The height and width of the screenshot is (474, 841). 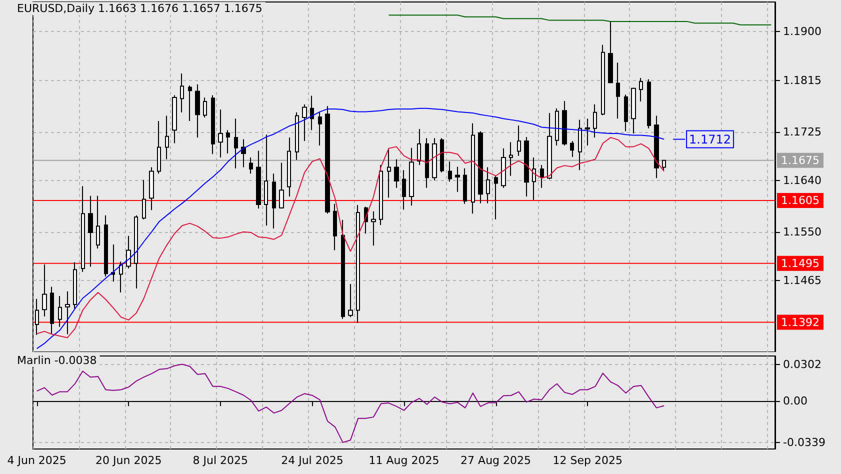 I want to click on x-tick-label: 24 Jul 2025, so click(x=312, y=460).